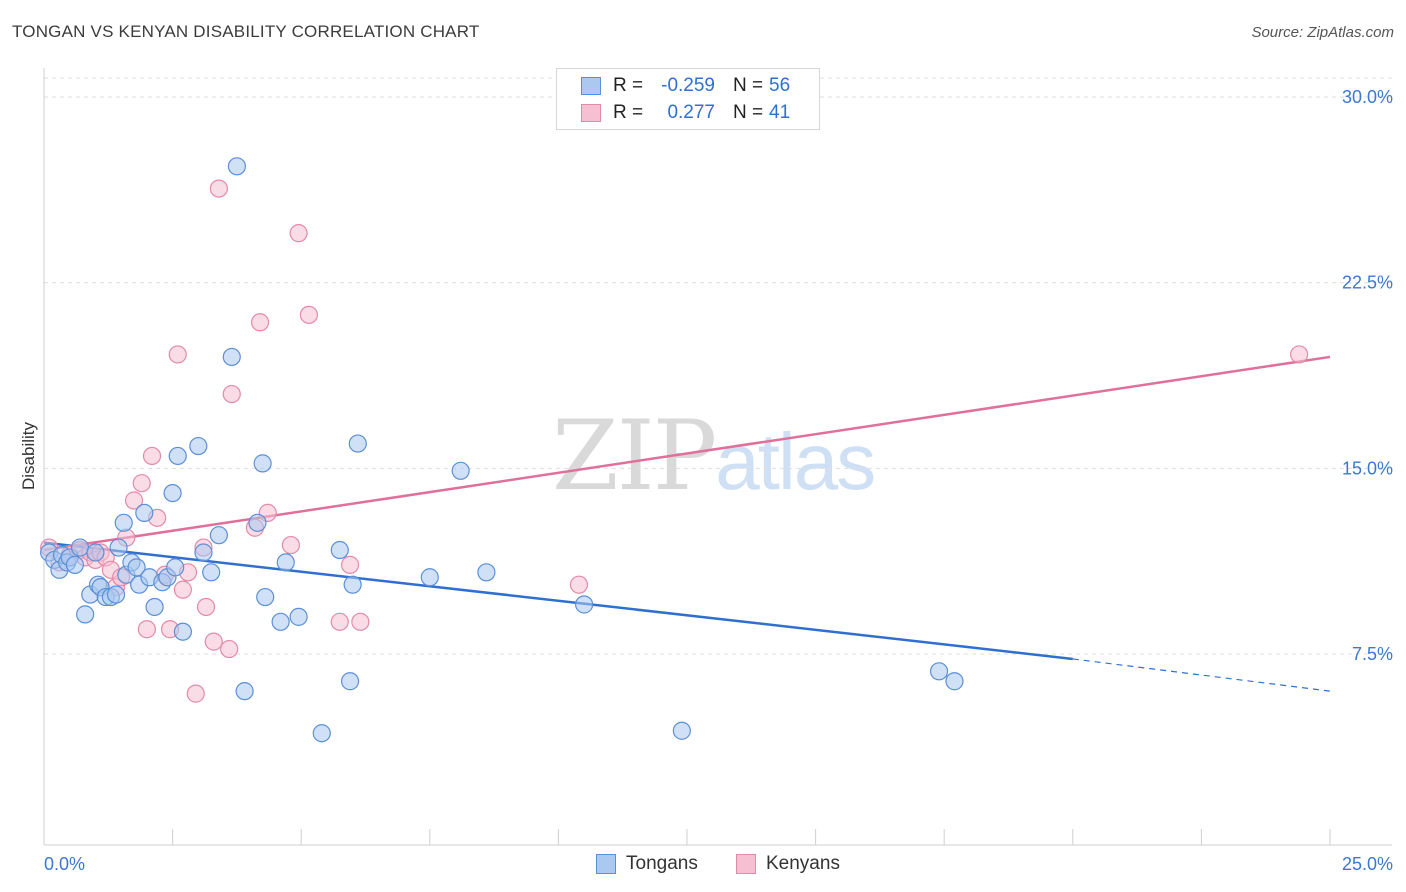 The height and width of the screenshot is (892, 1406). Describe the element at coordinates (1367, 864) in the screenshot. I see `x-tick-label: 25.0%` at that location.